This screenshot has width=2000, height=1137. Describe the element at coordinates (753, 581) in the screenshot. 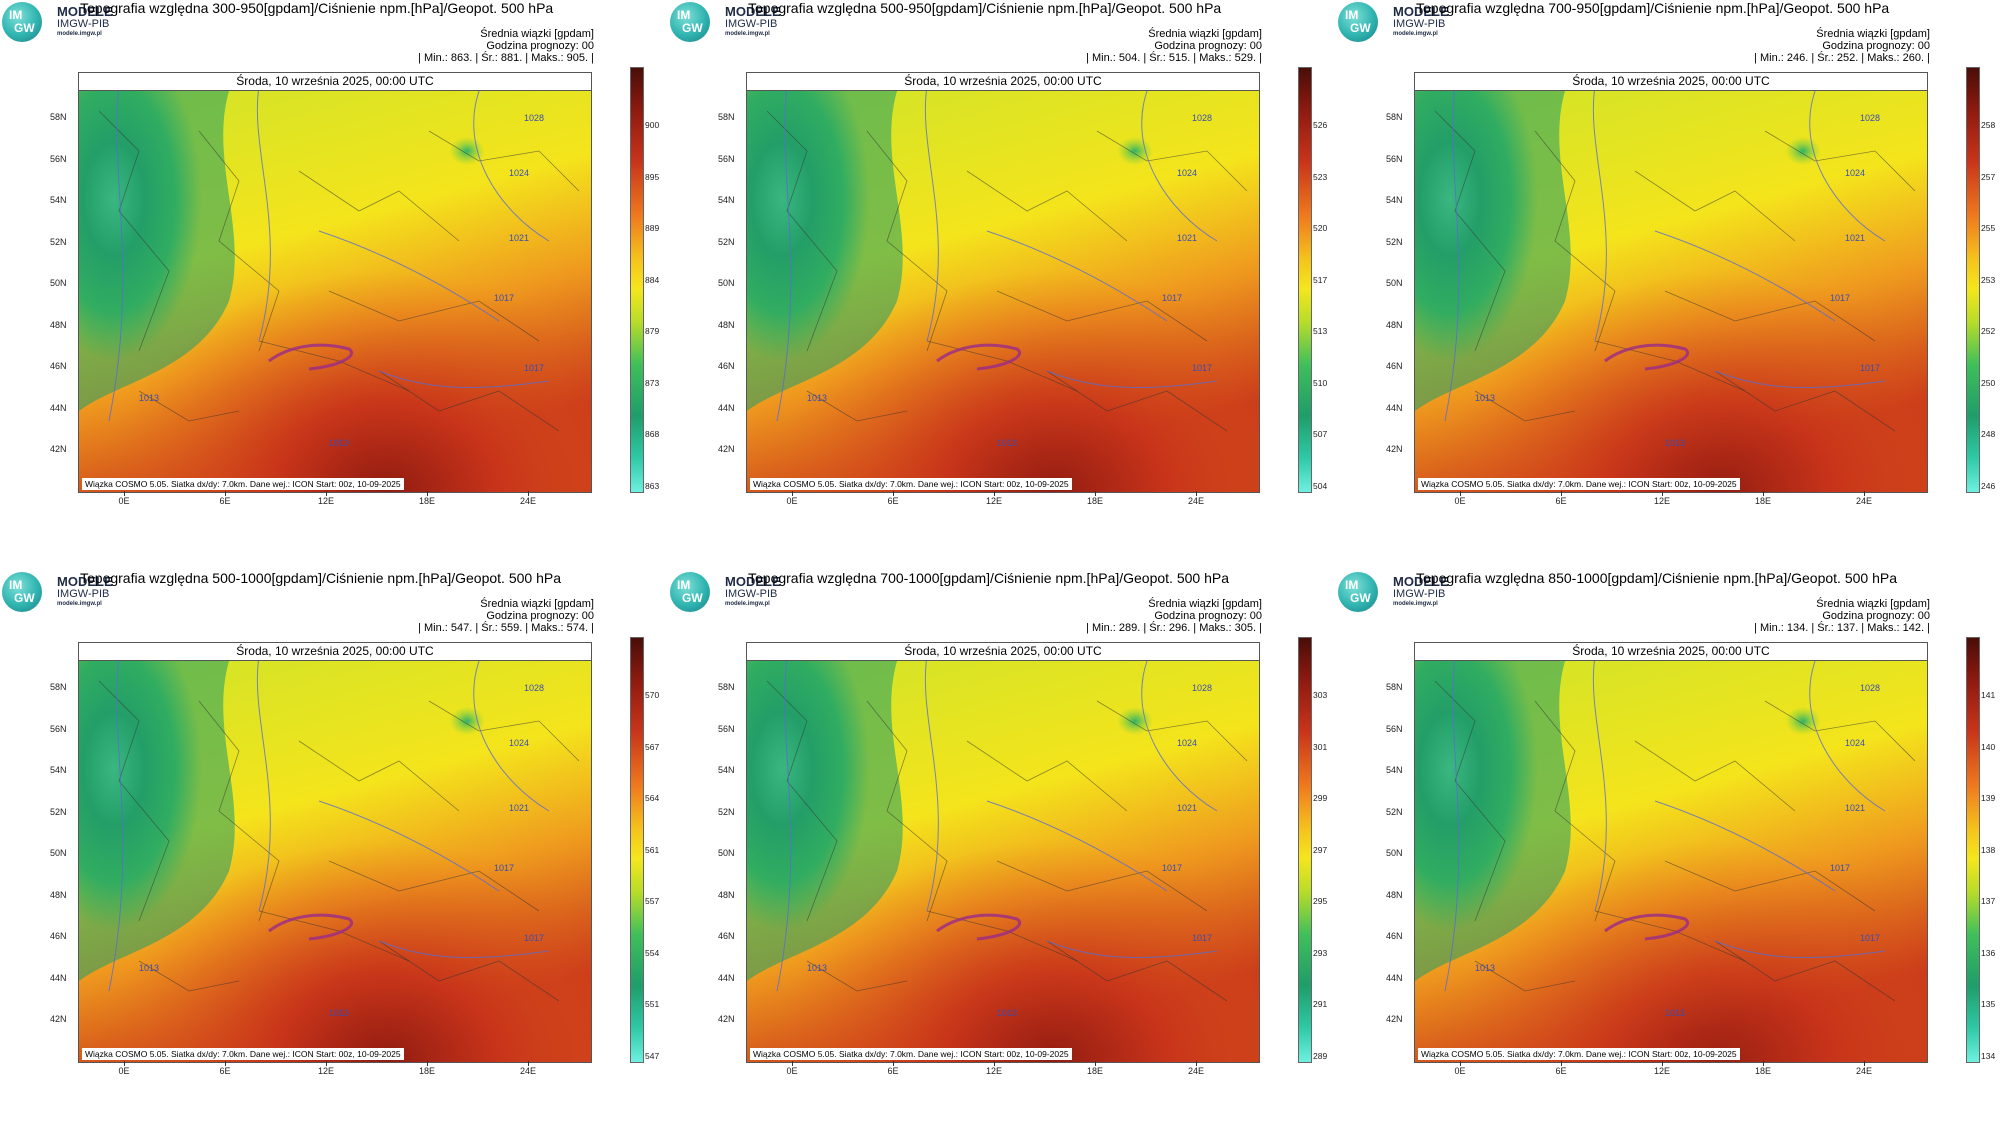

I see `logo-line1: MODELE` at that location.